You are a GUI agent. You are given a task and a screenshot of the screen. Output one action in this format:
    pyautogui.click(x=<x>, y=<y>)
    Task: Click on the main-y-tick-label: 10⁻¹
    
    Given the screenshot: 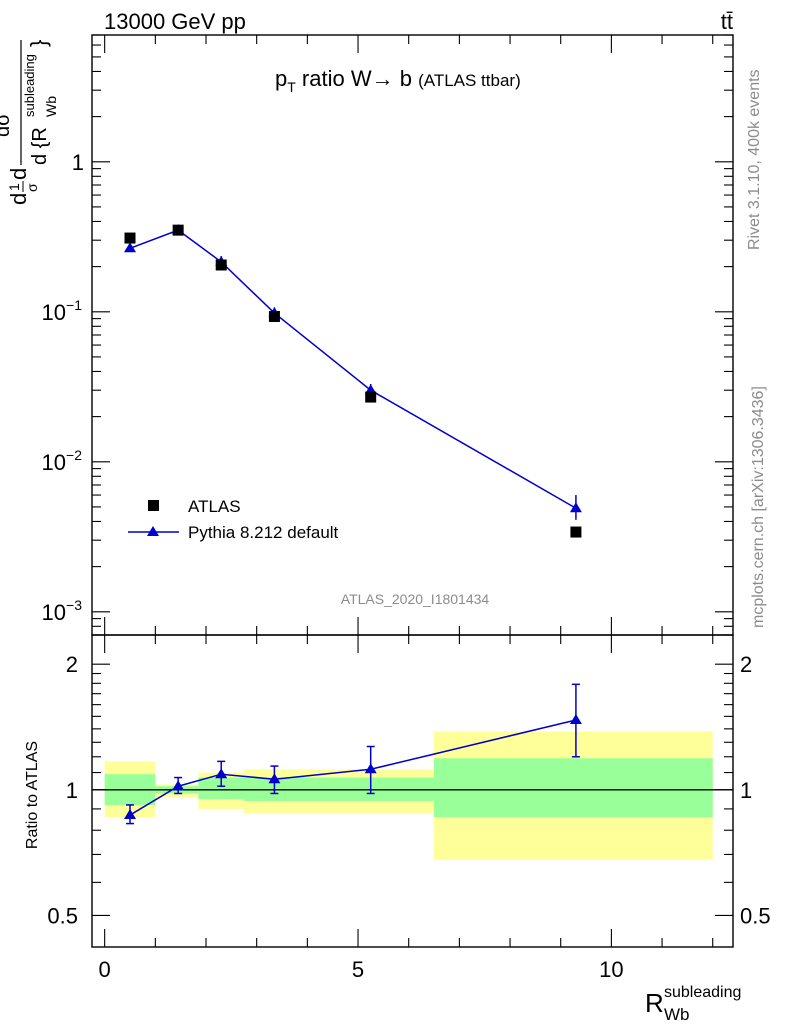 What is the action you would take?
    pyautogui.click(x=62, y=311)
    